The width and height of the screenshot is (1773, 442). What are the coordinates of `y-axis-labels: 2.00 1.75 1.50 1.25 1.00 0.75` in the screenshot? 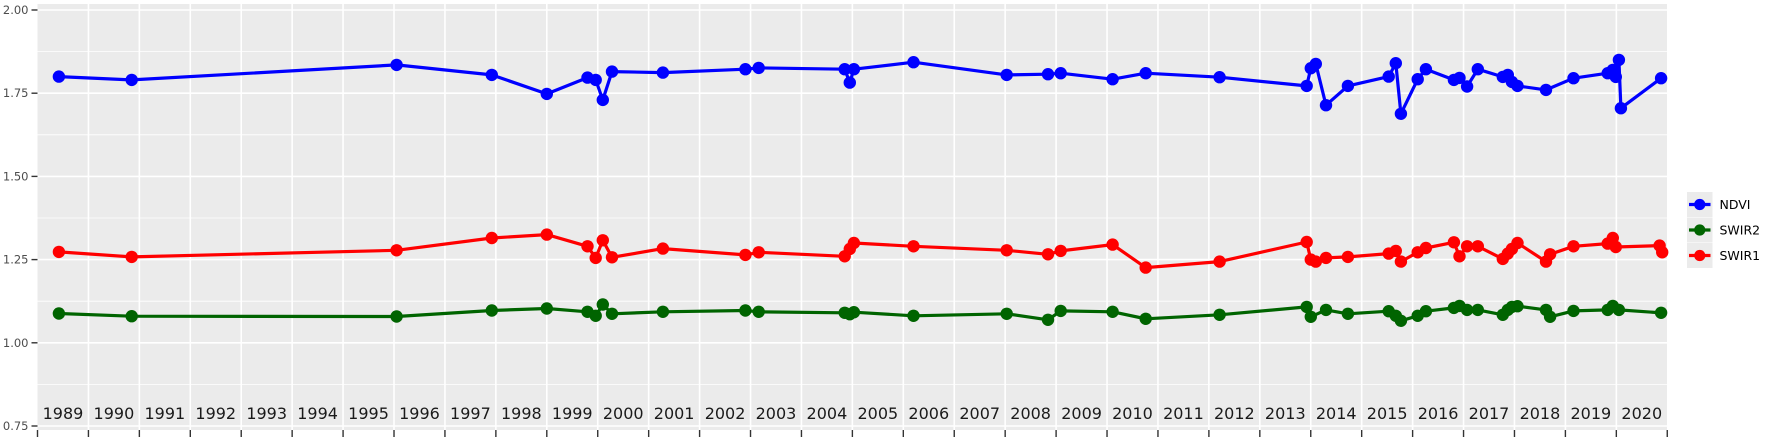 It's located at (16, 218).